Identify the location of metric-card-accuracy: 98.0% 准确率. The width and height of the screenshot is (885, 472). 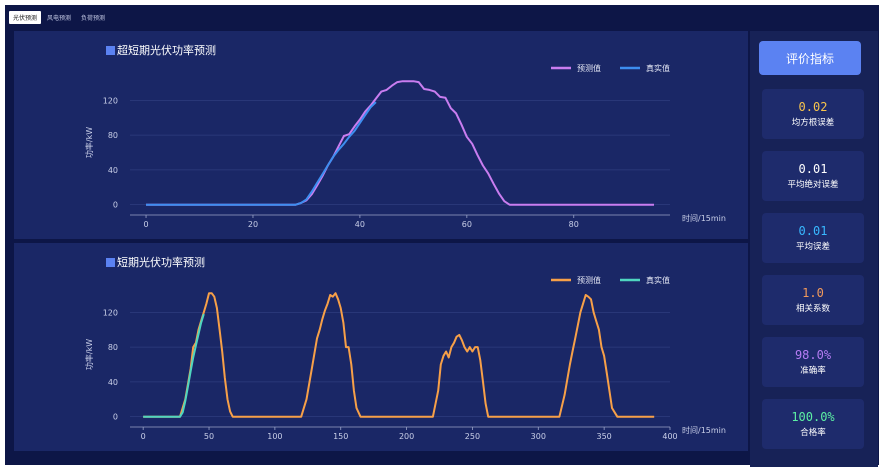
(813, 362).